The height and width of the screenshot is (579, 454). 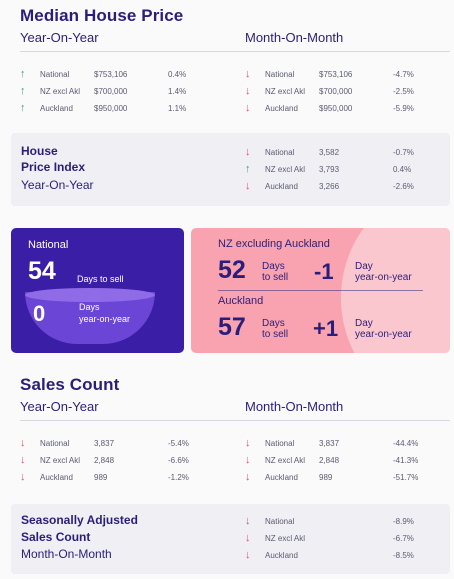 I want to click on stat-row: ↓ NZ excl Akl 2,848 -41.3%, so click(x=339, y=460).